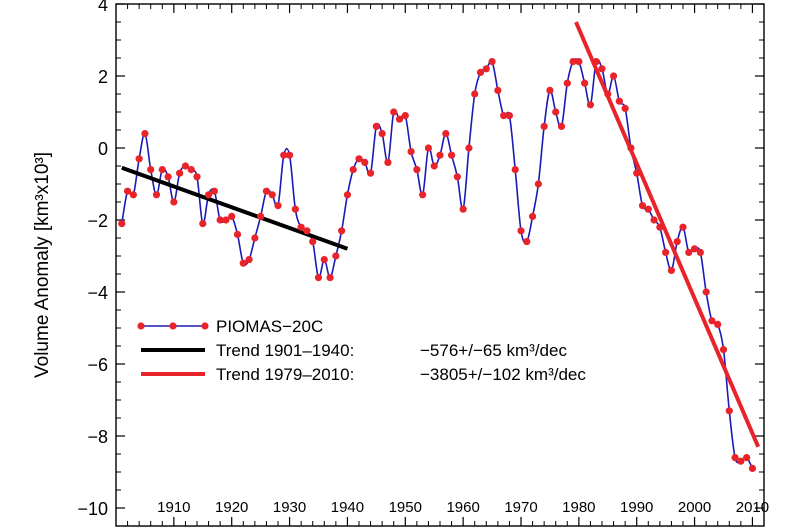 This screenshot has width=800, height=530. Describe the element at coordinates (694, 507) in the screenshot. I see `x-tick-label: 2000` at that location.